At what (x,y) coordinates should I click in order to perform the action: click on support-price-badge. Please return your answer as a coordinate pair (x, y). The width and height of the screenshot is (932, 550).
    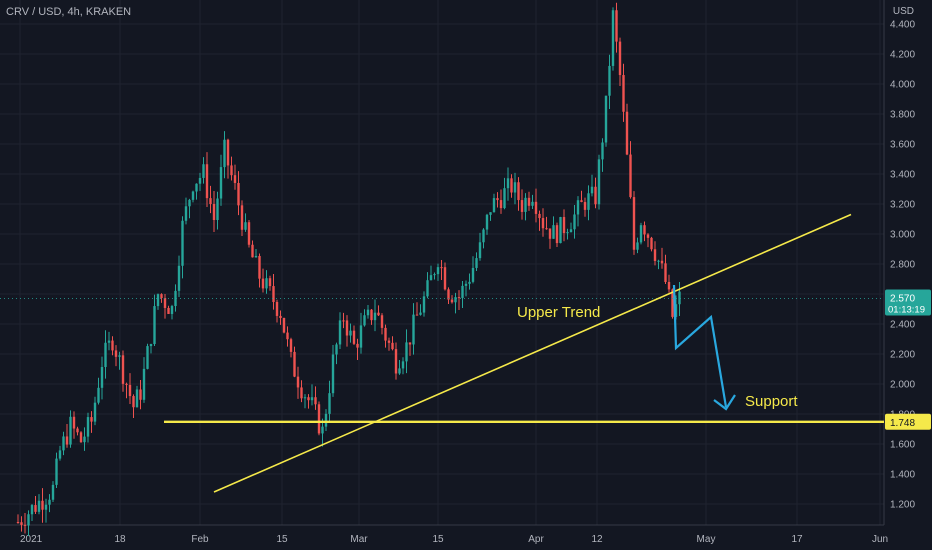
    Looking at the image, I should click on (908, 421).